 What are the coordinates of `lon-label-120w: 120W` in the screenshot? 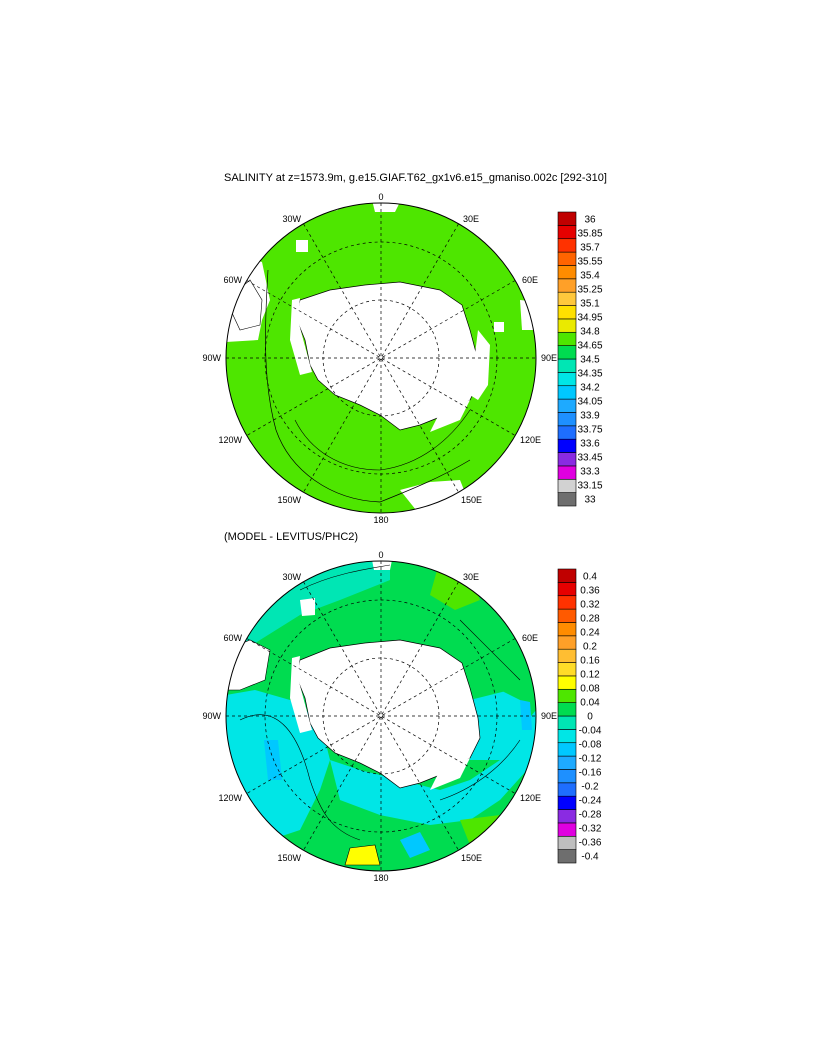 It's located at (230, 798).